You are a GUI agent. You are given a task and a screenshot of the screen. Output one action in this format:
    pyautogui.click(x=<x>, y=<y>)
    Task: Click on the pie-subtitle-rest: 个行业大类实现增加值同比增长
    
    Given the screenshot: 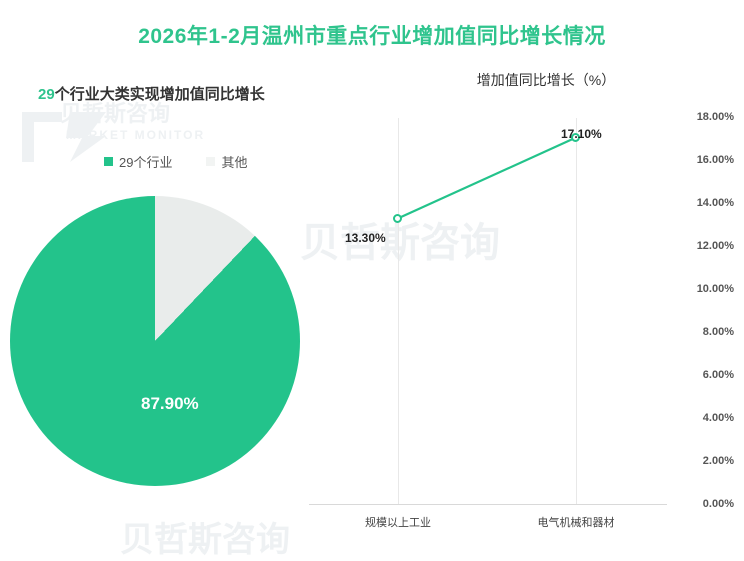 What is the action you would take?
    pyautogui.click(x=159, y=94)
    